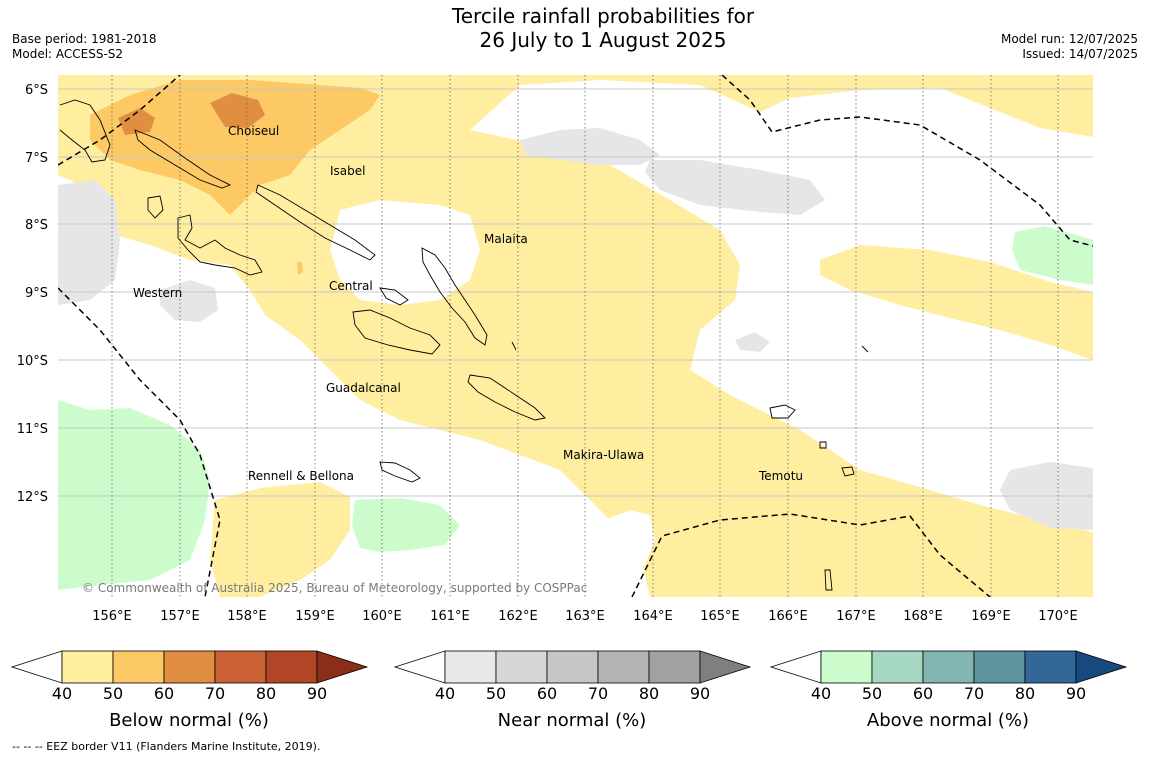  I want to click on model-run-text: Model run: 12/07/2025, so click(1069, 39).